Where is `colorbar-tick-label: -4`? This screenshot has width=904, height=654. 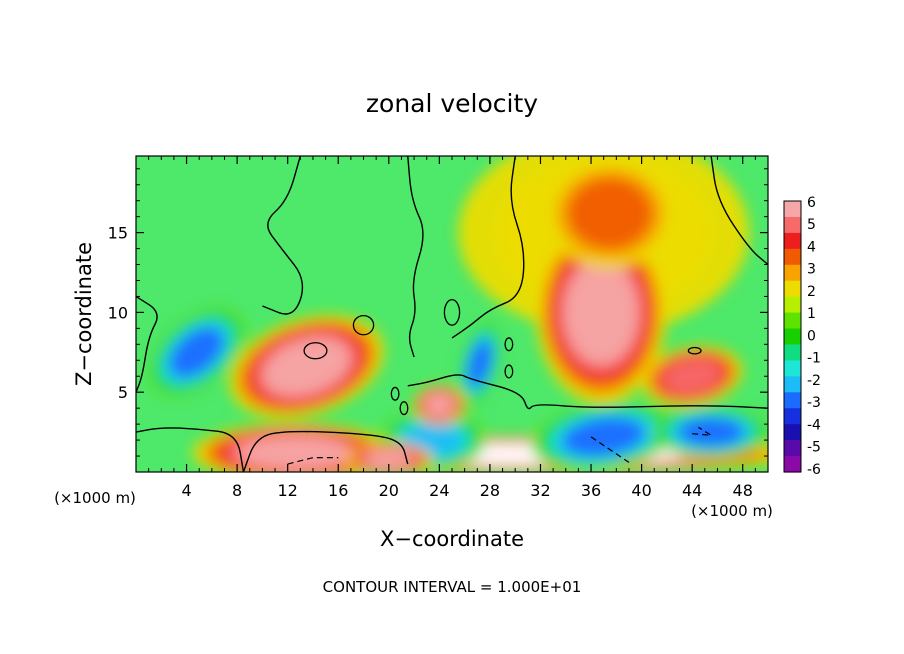 colorbar-tick-label: -4 is located at coordinates (814, 425).